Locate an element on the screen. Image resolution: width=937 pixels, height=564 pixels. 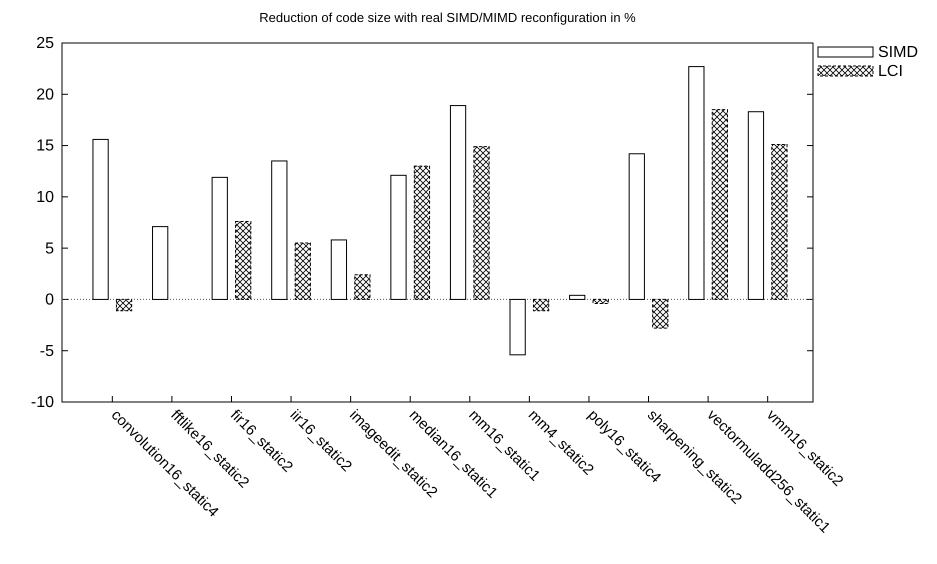
y-tick-label: -5 is located at coordinates (47, 351).